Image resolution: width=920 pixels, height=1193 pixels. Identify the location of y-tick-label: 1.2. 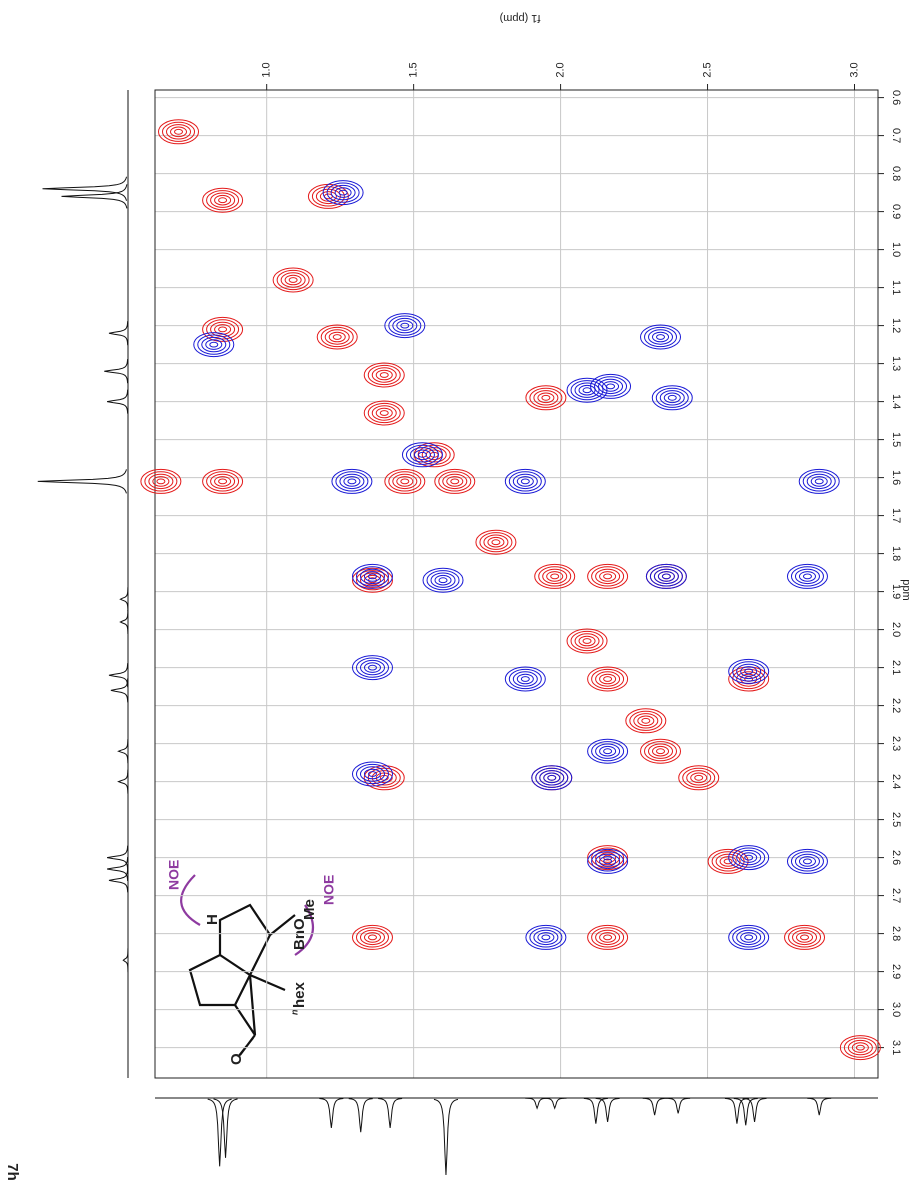
(896, 325).